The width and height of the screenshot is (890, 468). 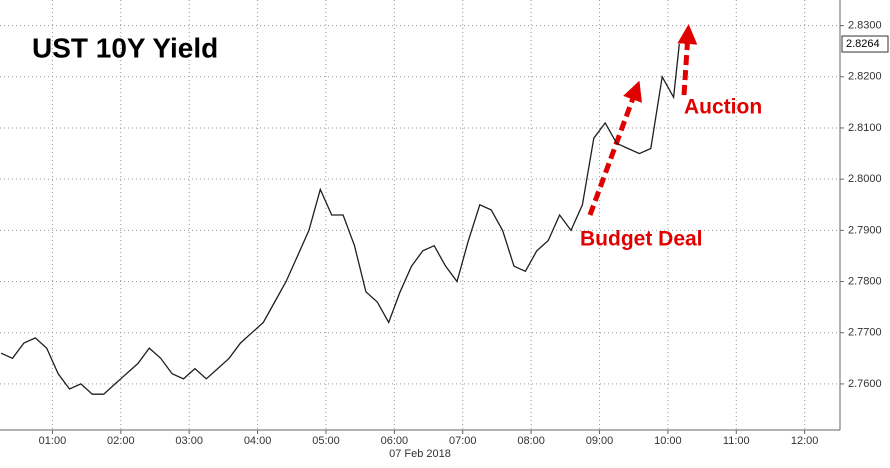 What do you see at coordinates (865, 281) in the screenshot?
I see `y-tick-label: 2.7800` at bounding box center [865, 281].